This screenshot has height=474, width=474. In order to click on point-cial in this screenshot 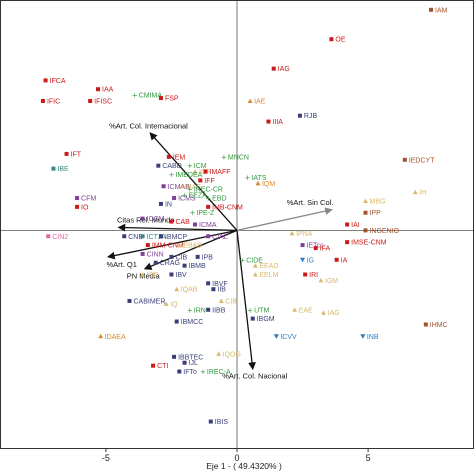, I will do `click(208, 236)`.